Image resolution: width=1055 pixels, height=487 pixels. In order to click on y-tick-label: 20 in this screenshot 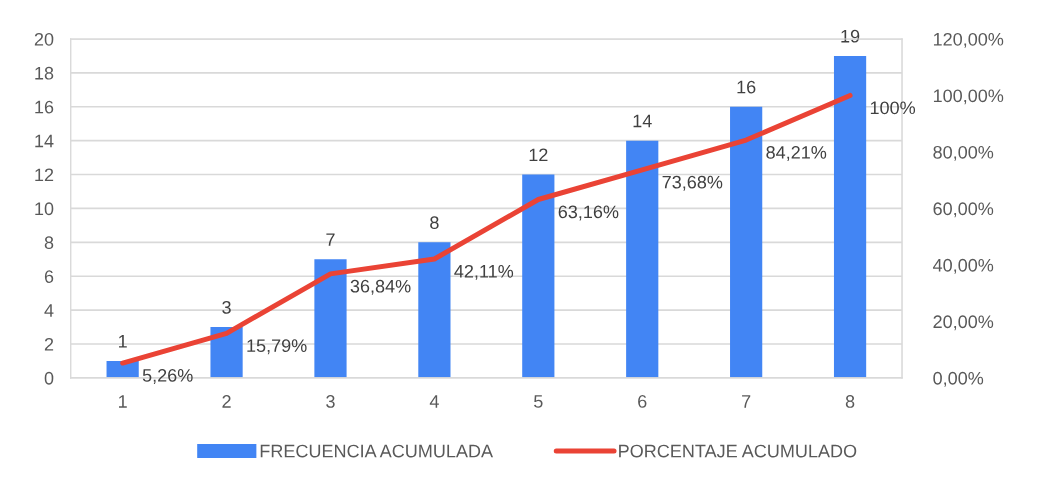, I will do `click(44, 39)`.